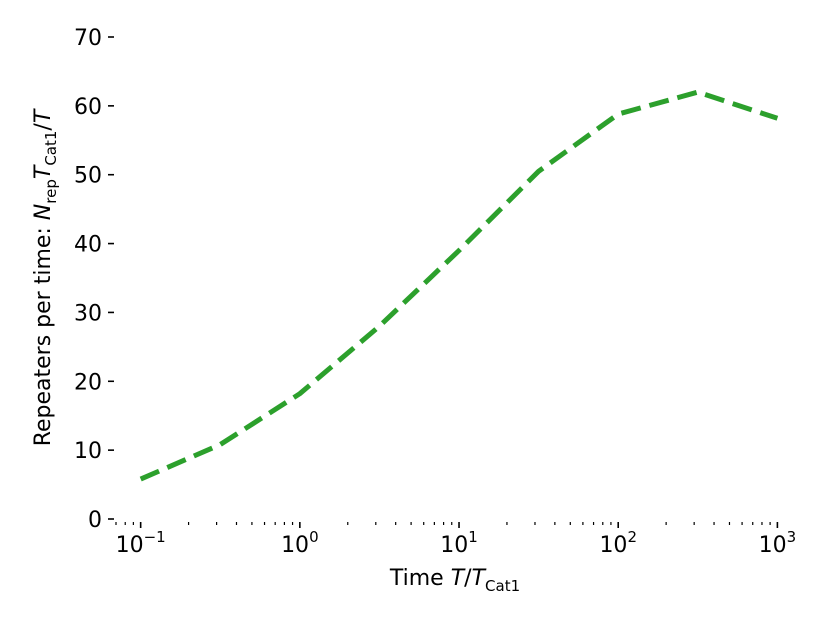 The height and width of the screenshot is (623, 830). What do you see at coordinates (454, 580) in the screenshot?
I see `x-axis-label: Time T/TCat1` at bounding box center [454, 580].